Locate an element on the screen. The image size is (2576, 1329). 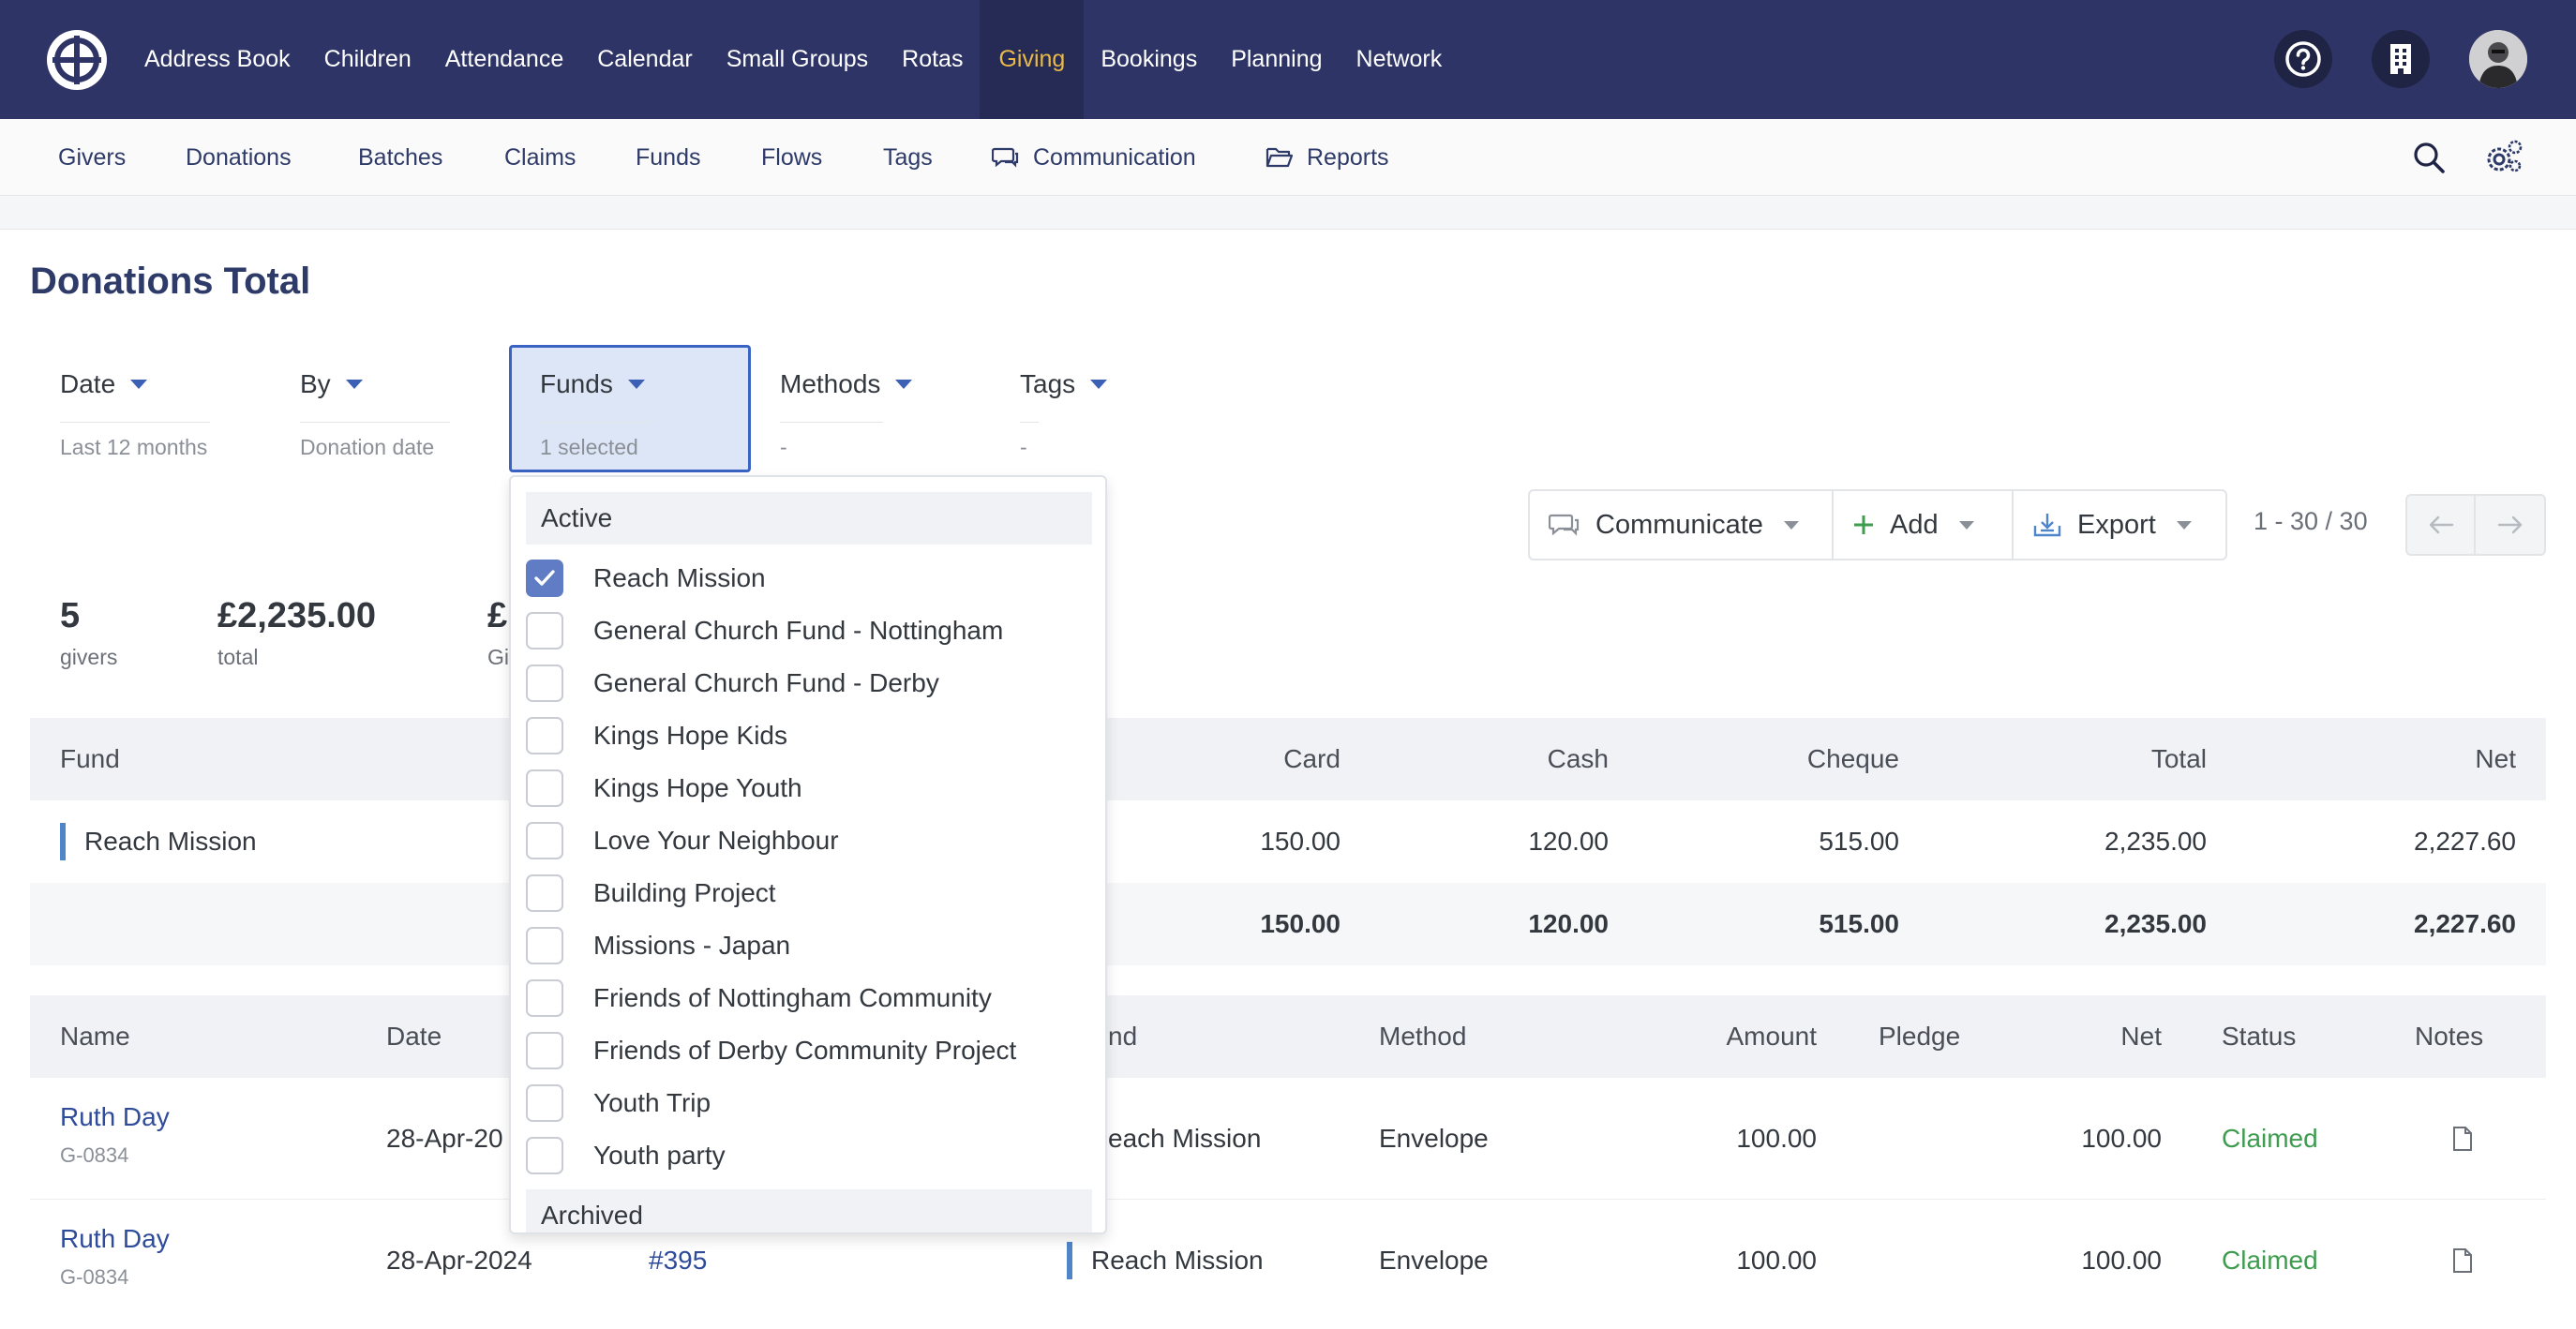
subnav-batches: Batches is located at coordinates (401, 157).